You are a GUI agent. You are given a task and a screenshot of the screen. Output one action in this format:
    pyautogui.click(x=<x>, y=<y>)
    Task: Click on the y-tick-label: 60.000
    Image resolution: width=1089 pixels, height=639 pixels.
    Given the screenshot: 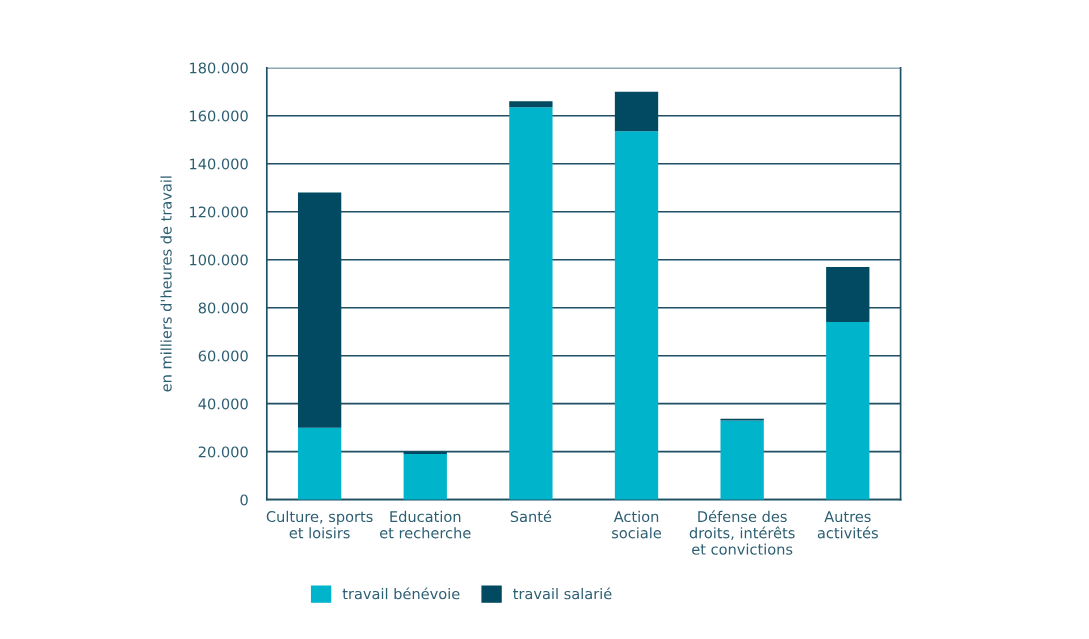 What is the action you would take?
    pyautogui.click(x=223, y=356)
    